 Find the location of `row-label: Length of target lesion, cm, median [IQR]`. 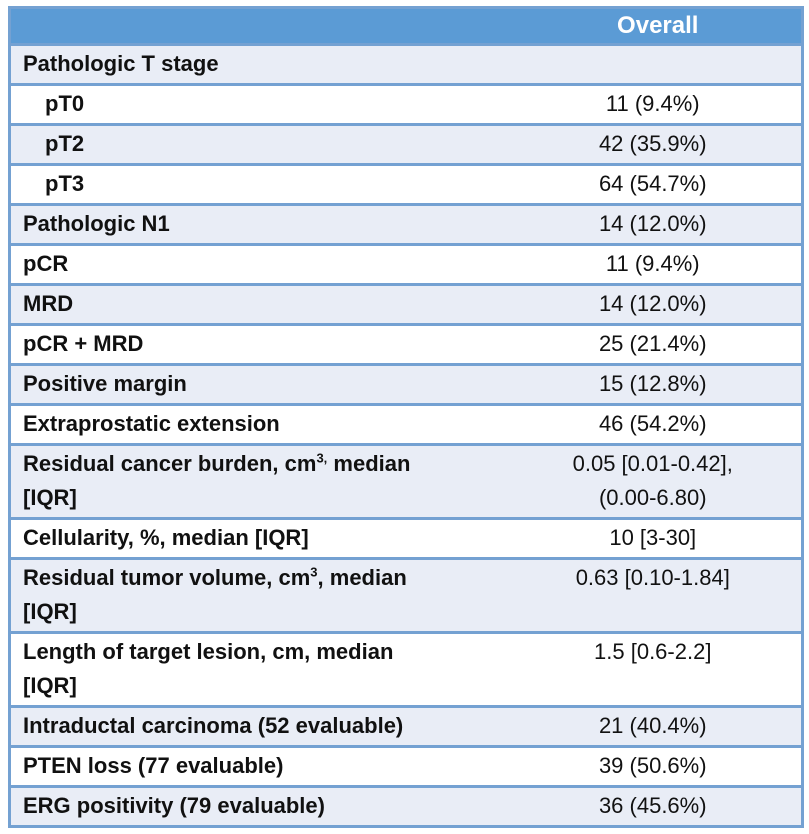

row-label: Length of target lesion, cm, median [IQR] is located at coordinates (262, 669).